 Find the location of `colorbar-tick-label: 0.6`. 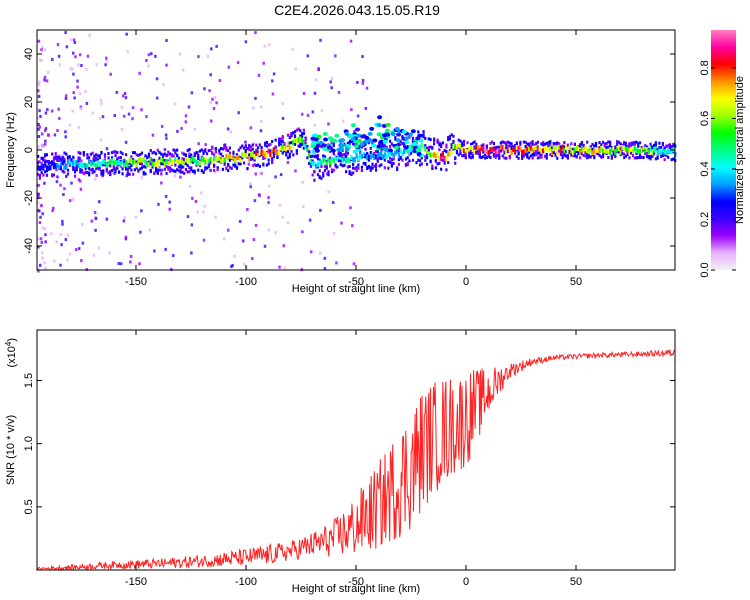

colorbar-tick-label: 0.6 is located at coordinates (705, 118).